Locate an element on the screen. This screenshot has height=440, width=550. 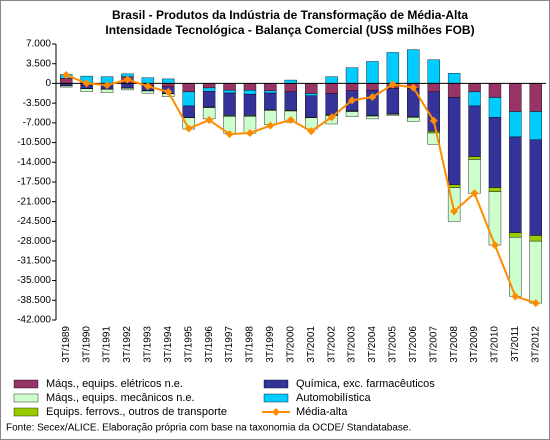
x-tick-label: 3T/2004 is located at coordinates (372, 344).